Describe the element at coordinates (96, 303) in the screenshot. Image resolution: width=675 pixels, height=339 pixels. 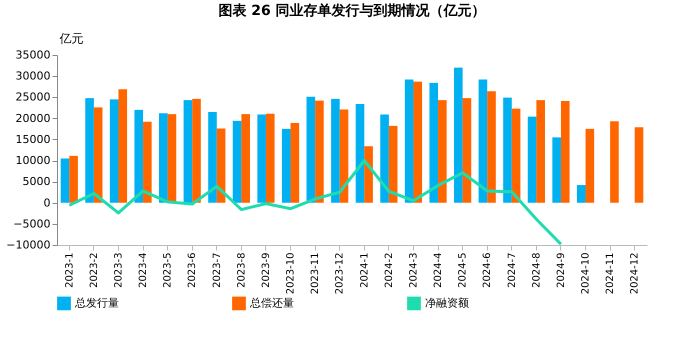
I see `legend-label: 总发行量` at that location.